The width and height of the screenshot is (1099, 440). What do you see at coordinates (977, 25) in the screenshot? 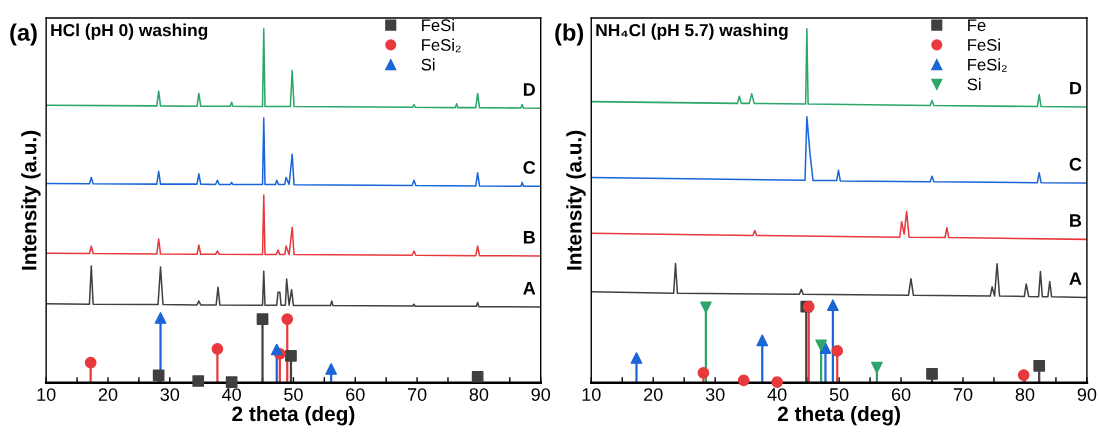
I see `legend-label: Fe` at bounding box center [977, 25].